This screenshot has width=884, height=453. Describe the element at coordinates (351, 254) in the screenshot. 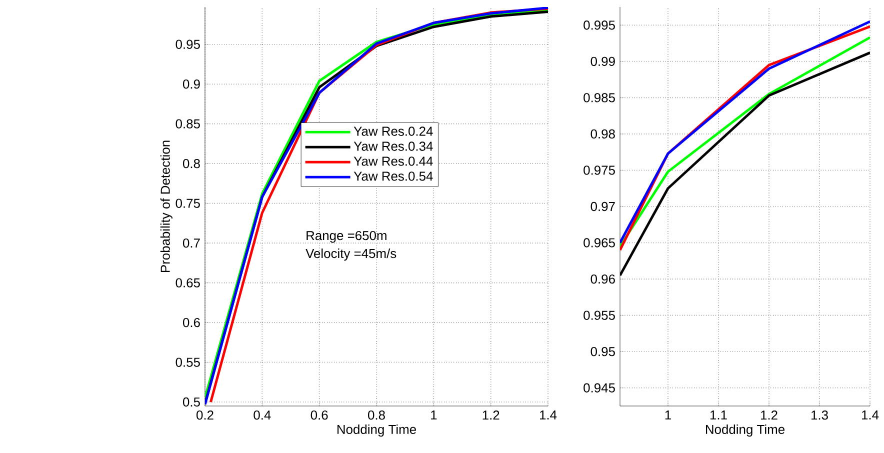

I see `annotation: Velocity =45m/s` at that location.